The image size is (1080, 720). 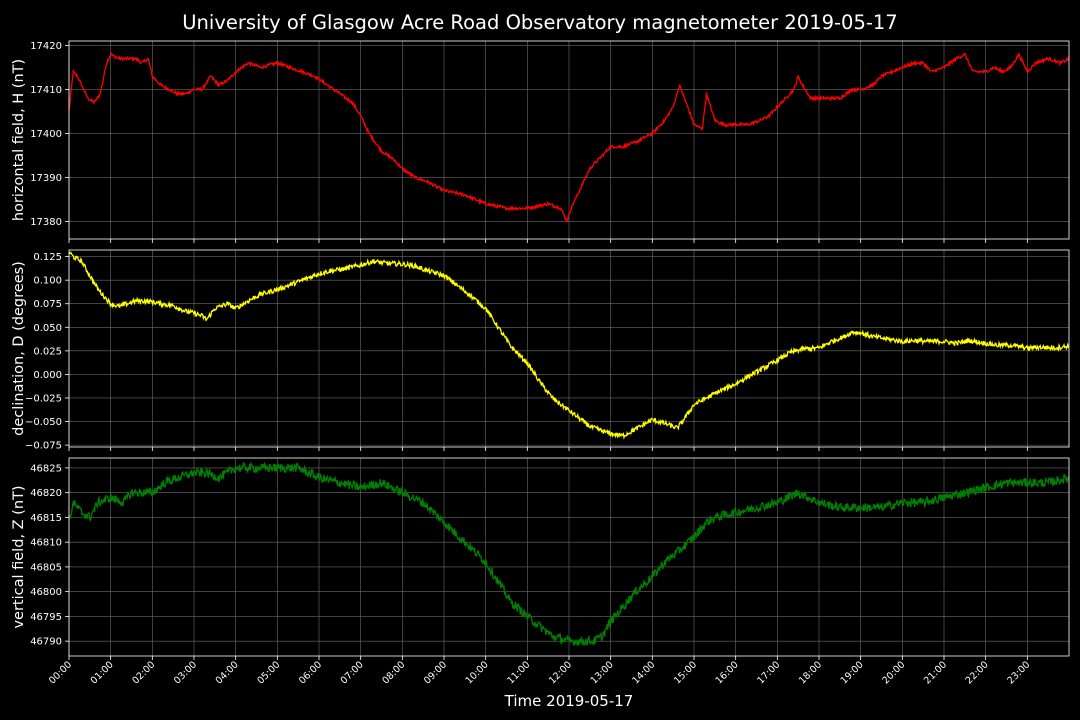 What do you see at coordinates (569, 701) in the screenshot?
I see `x-axis-label: Time 2019-05-17` at bounding box center [569, 701].